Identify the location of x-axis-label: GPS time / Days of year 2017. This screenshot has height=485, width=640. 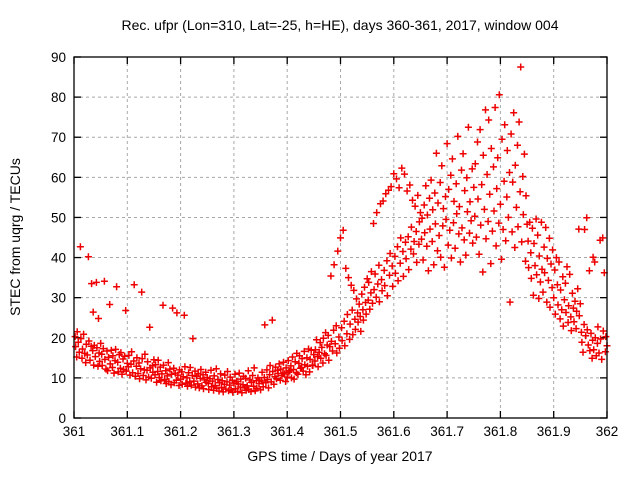
(339, 456).